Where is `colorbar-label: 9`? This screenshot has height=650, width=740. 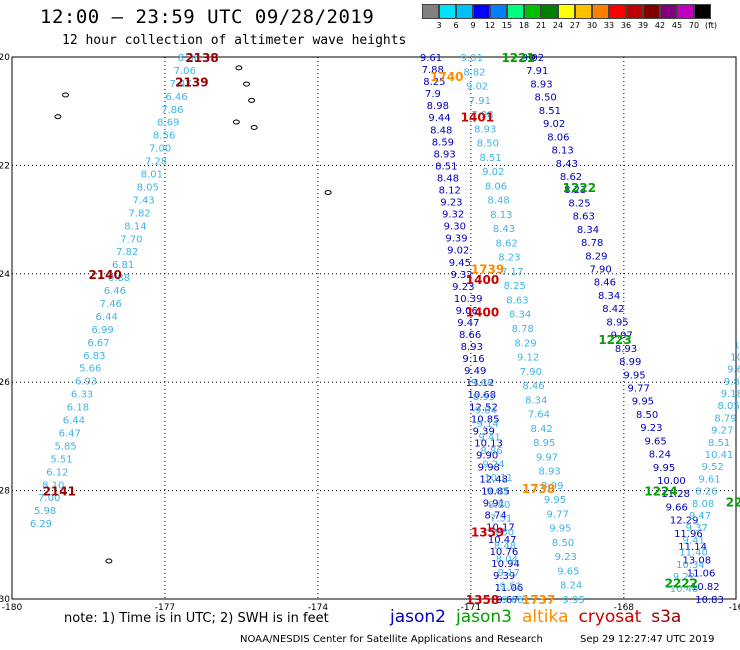
colorbar-label: 9 is located at coordinates (473, 25).